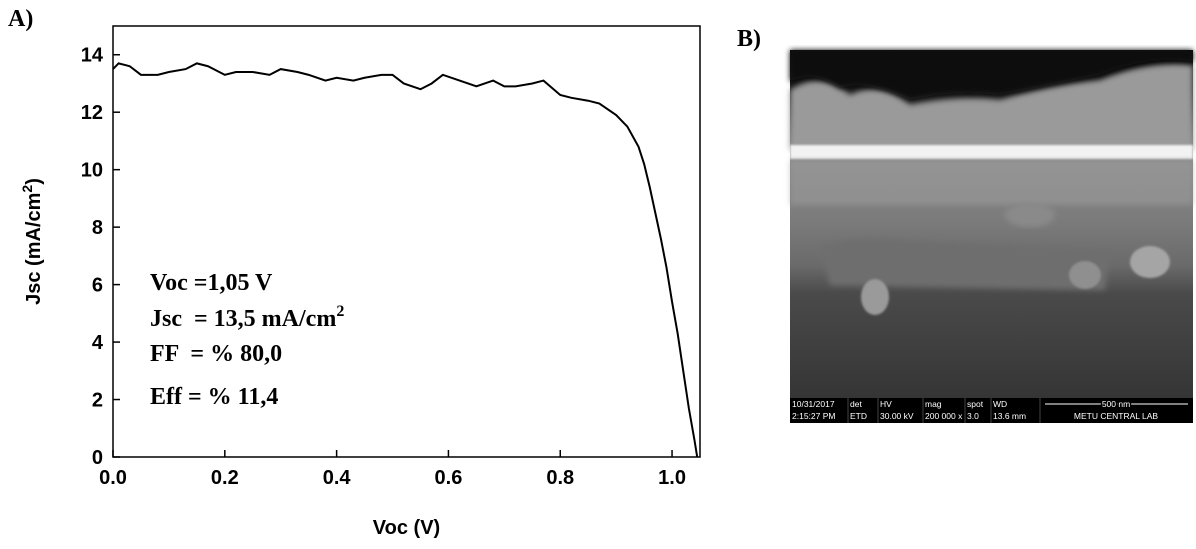 The width and height of the screenshot is (1196, 549). I want to click on annotation: Voc =1,05 V, so click(211, 283).